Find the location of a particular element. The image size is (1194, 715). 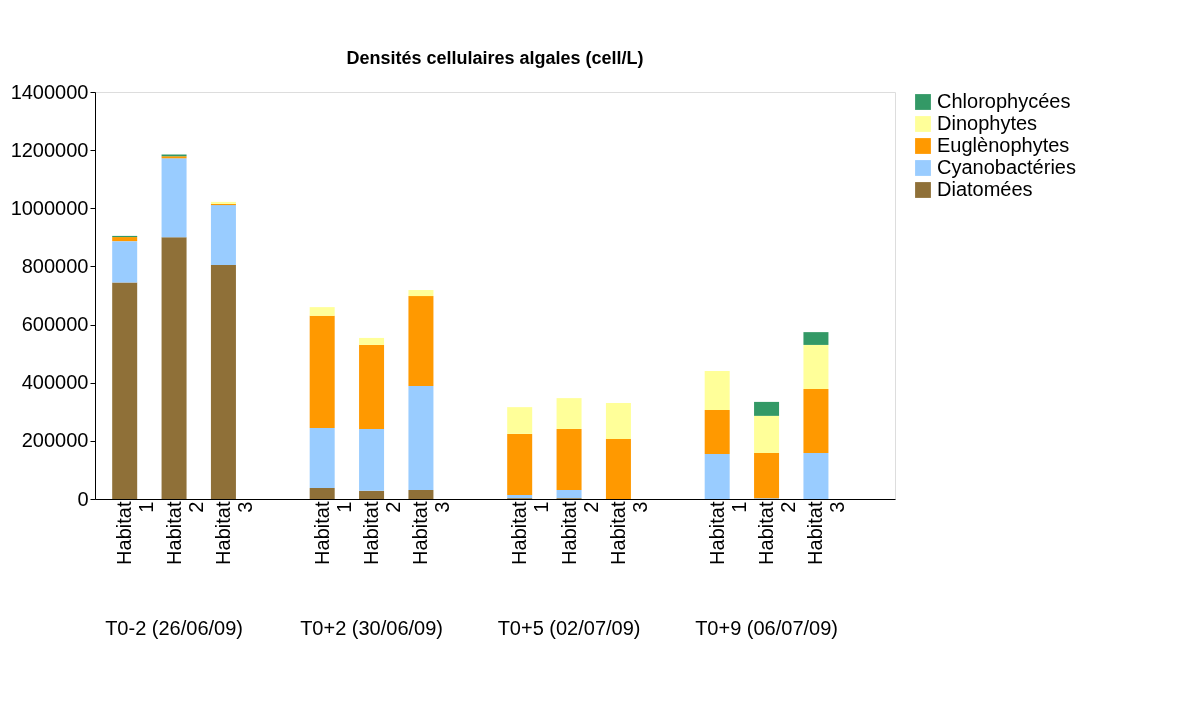

chart-title: Densités cellulaires algales (cell/L) is located at coordinates (495, 58).